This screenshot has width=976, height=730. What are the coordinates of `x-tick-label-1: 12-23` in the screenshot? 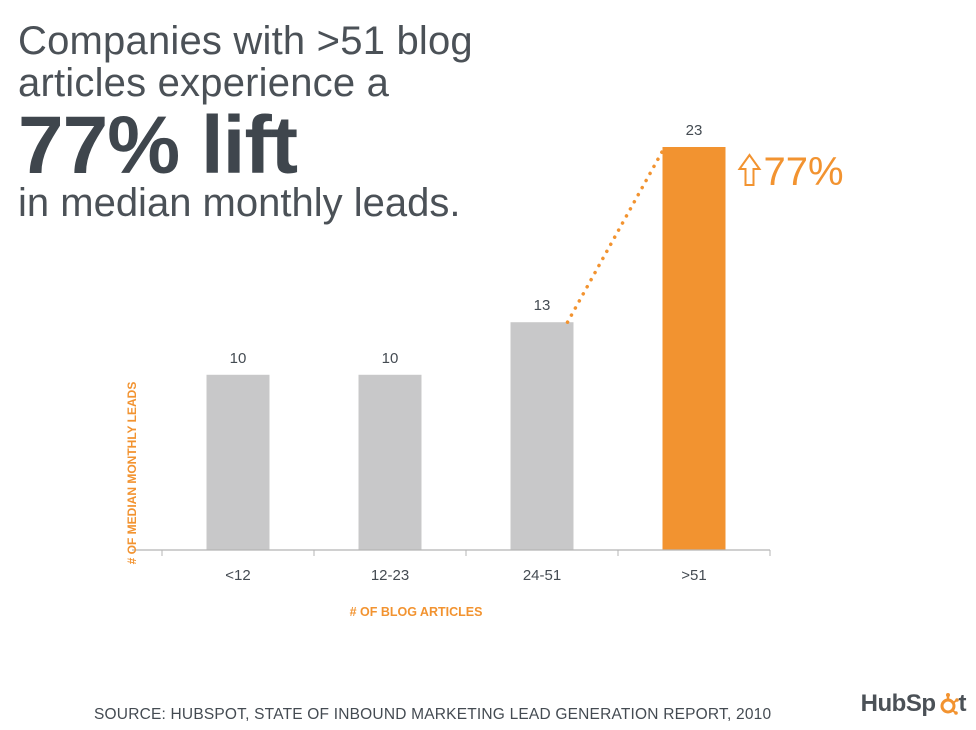 It's located at (390, 575).